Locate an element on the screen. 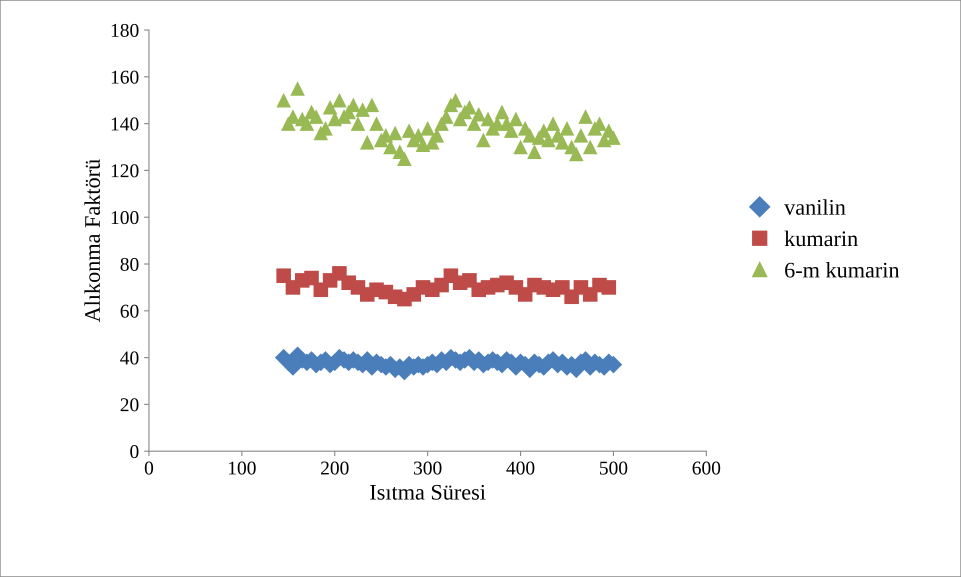  legend-label: kumarin is located at coordinates (821, 238).